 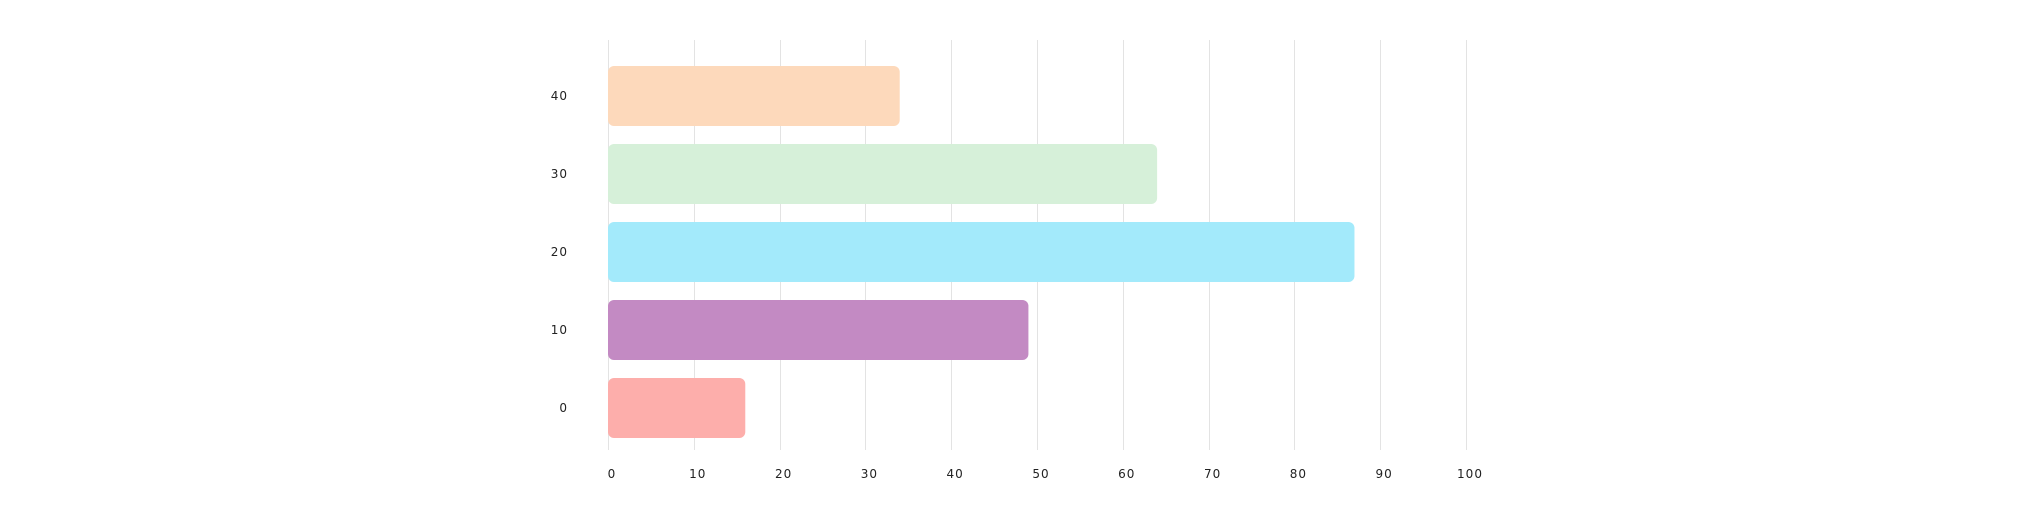 What do you see at coordinates (612, 474) in the screenshot?
I see `x-tick-label: 0` at bounding box center [612, 474].